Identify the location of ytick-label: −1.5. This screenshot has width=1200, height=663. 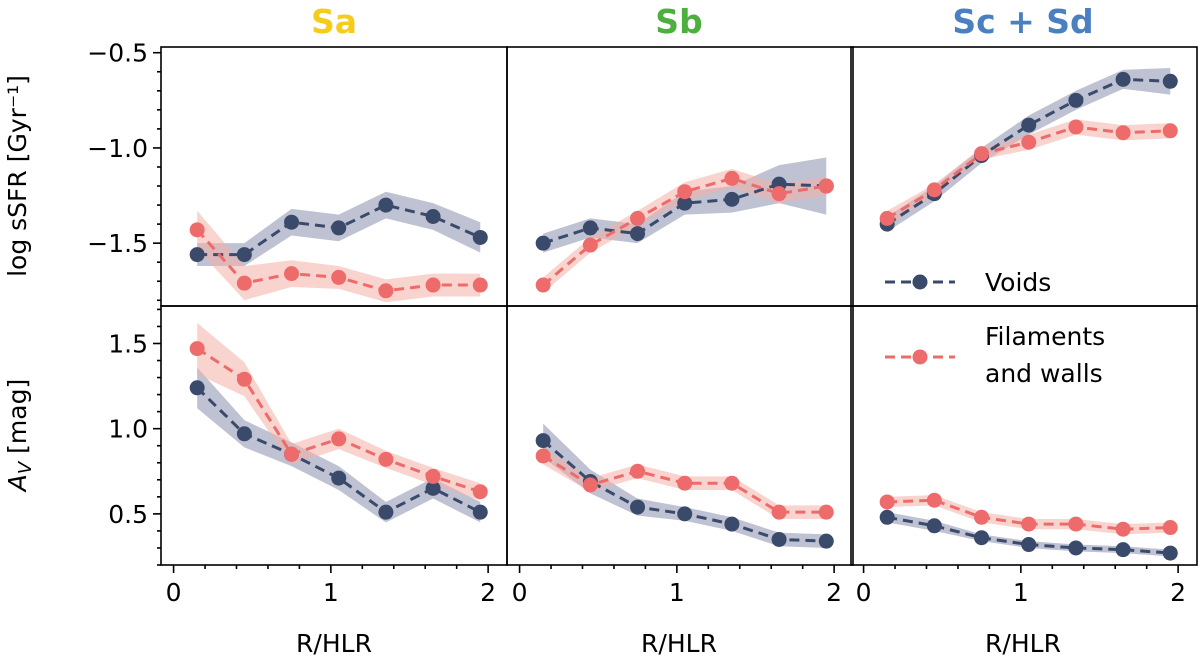
(117, 243).